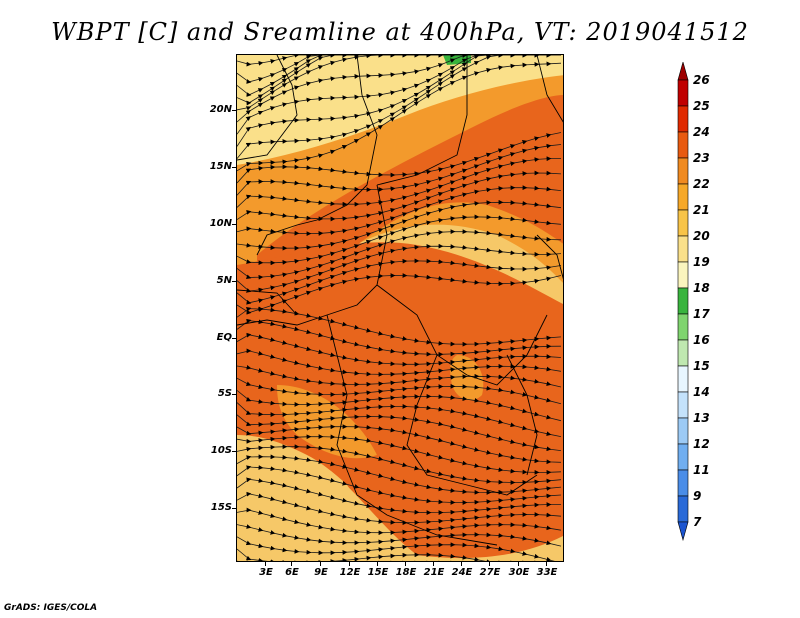  I want to click on lon-label-6e: 6E, so click(292, 572).